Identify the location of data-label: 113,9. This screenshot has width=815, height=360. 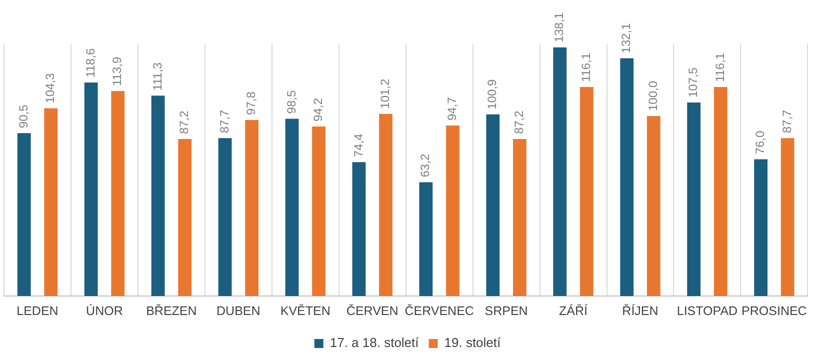
(117, 71).